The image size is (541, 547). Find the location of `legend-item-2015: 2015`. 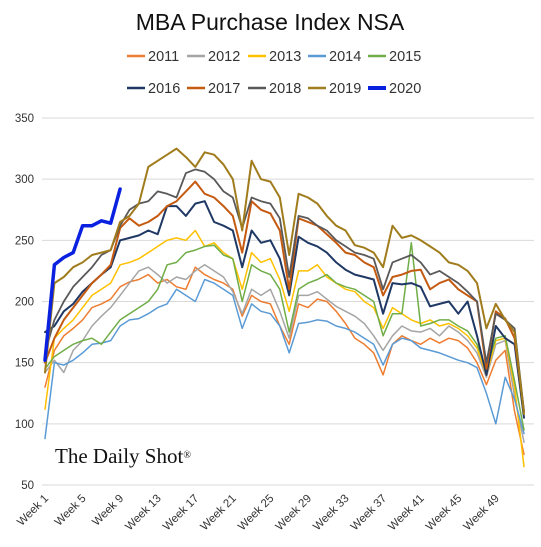

legend-item-2015: 2015 is located at coordinates (394, 57).